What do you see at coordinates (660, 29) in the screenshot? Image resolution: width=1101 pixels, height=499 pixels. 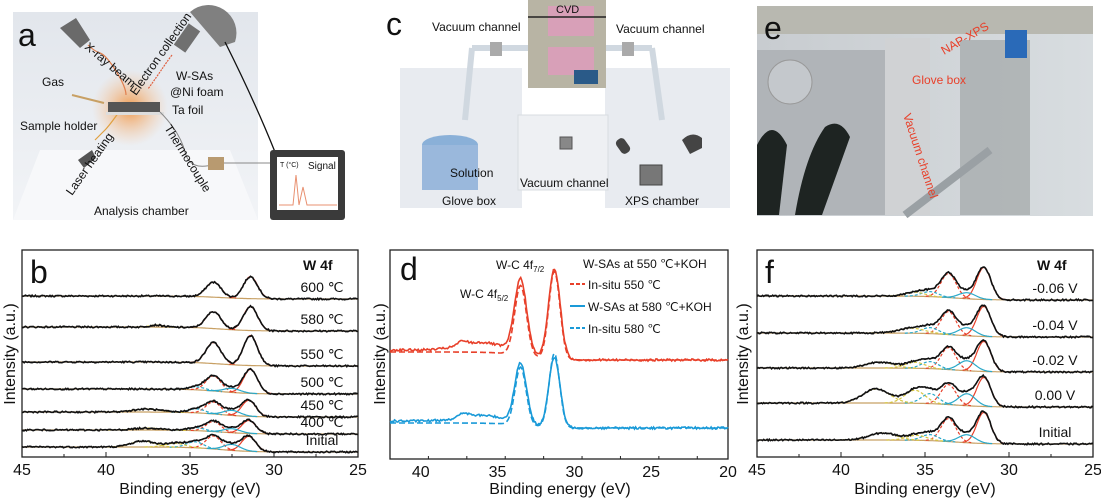 I see `label-vacuum-channel-right: Vacuum channel` at bounding box center [660, 29].